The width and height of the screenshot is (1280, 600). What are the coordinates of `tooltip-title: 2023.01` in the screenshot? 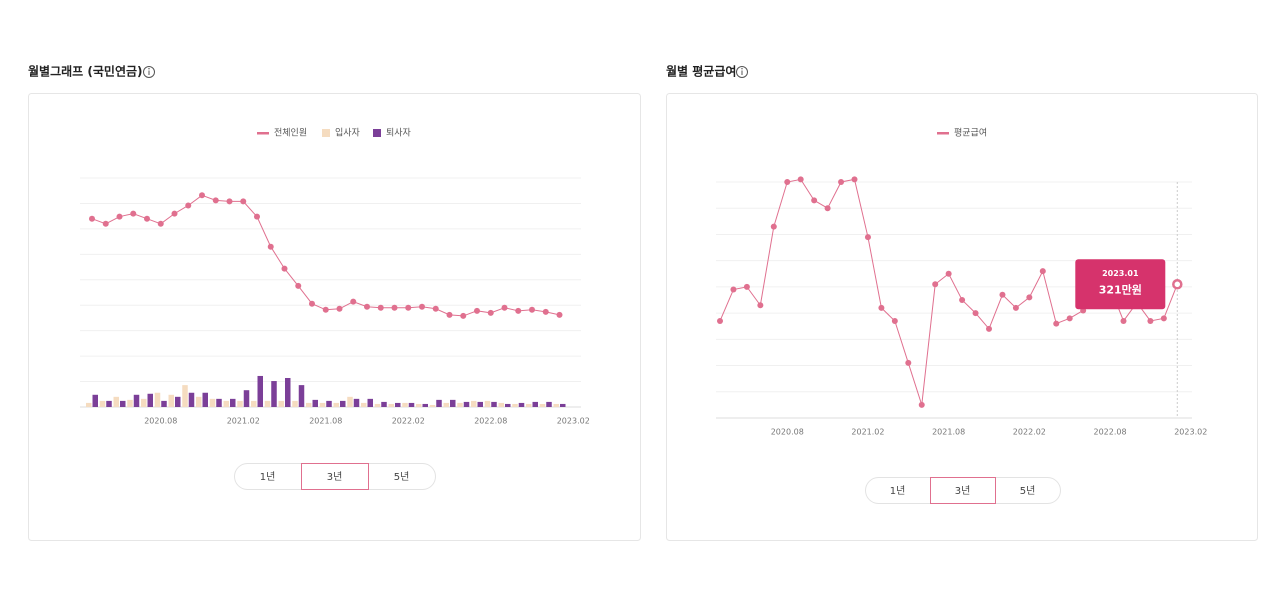 It's located at (1120, 273).